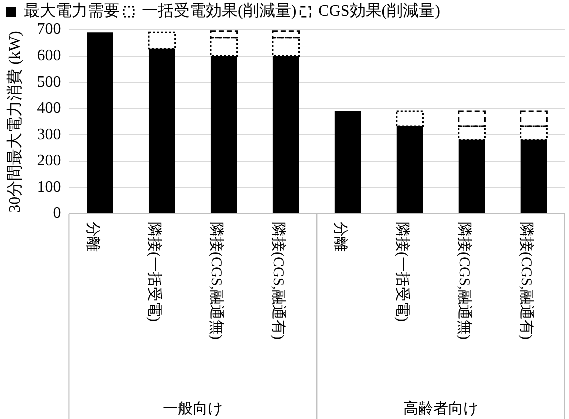 The width and height of the screenshot is (569, 419). I want to click on y-tick-label: 700, so click(49, 29).